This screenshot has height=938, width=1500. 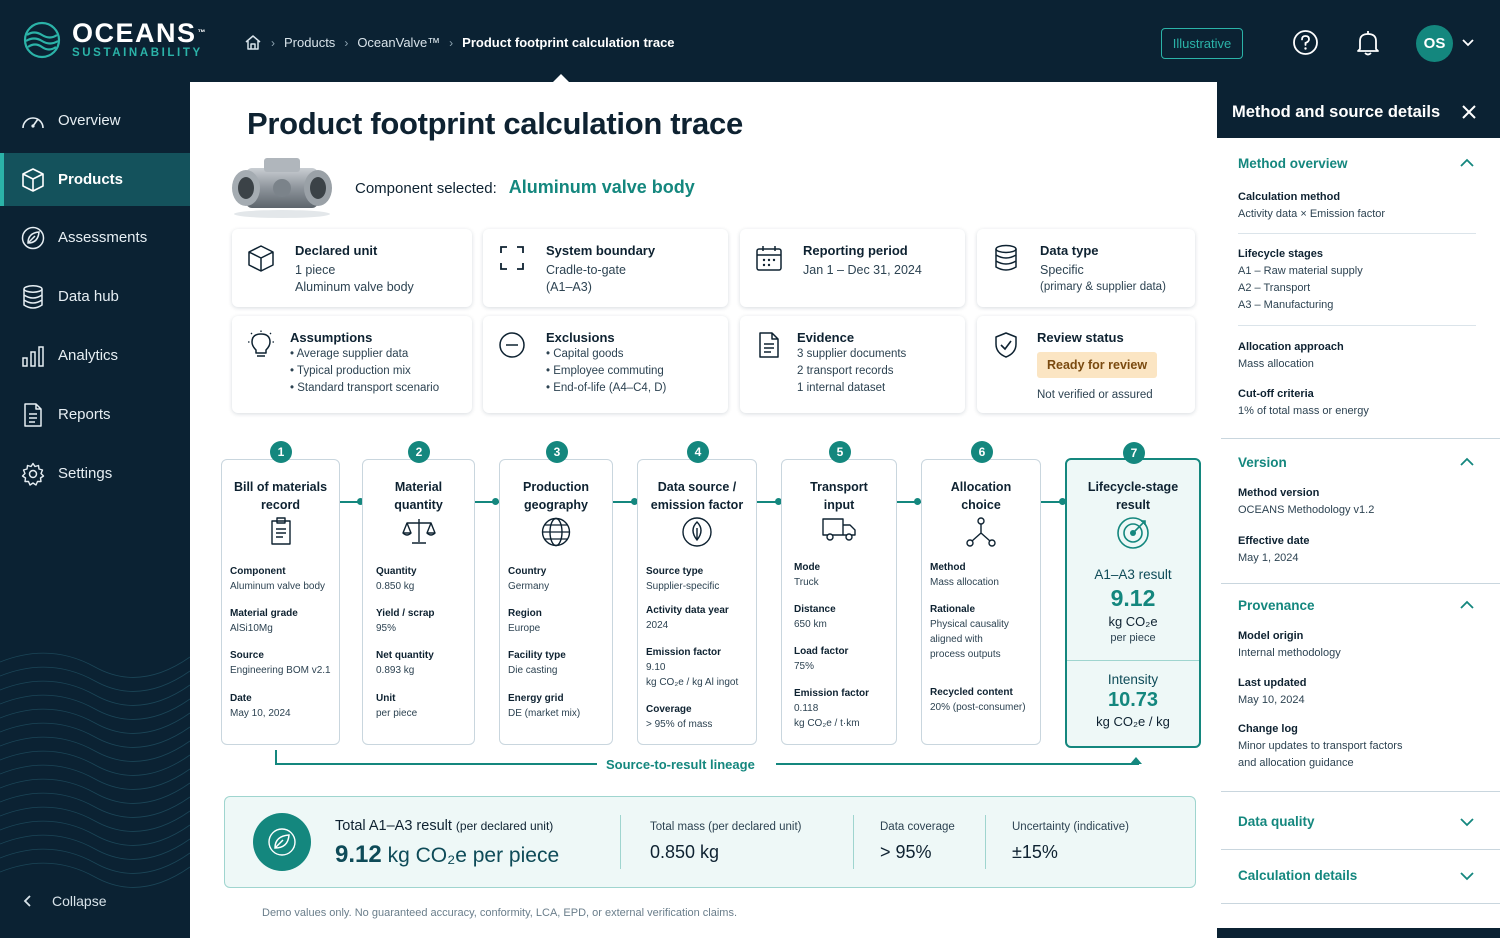 I want to click on total-value: 9.12 kg CO₂e per piece, so click(x=447, y=854).